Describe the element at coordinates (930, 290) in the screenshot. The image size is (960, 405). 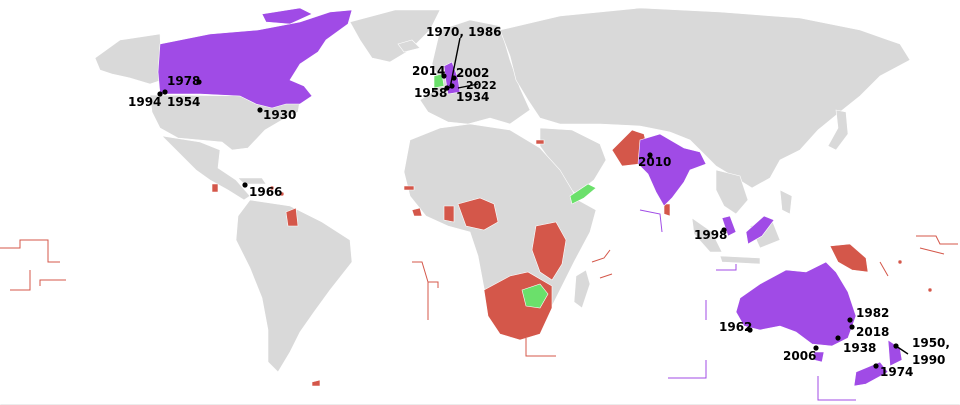
I see `member-islands-pacific-b` at that location.